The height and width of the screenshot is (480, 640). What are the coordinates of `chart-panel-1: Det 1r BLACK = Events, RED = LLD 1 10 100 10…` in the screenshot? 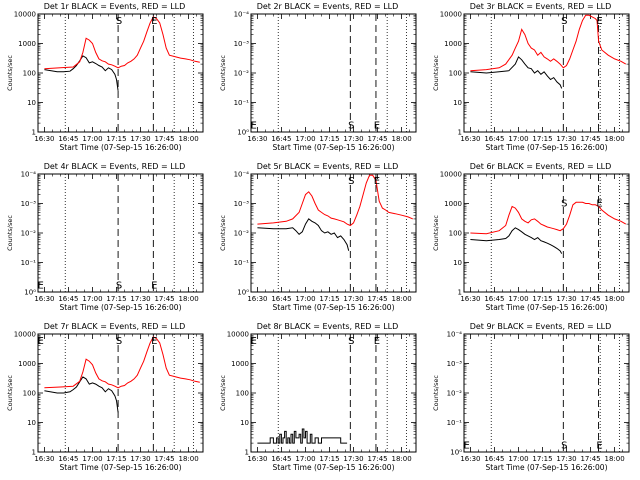 It's located at (105, 77).